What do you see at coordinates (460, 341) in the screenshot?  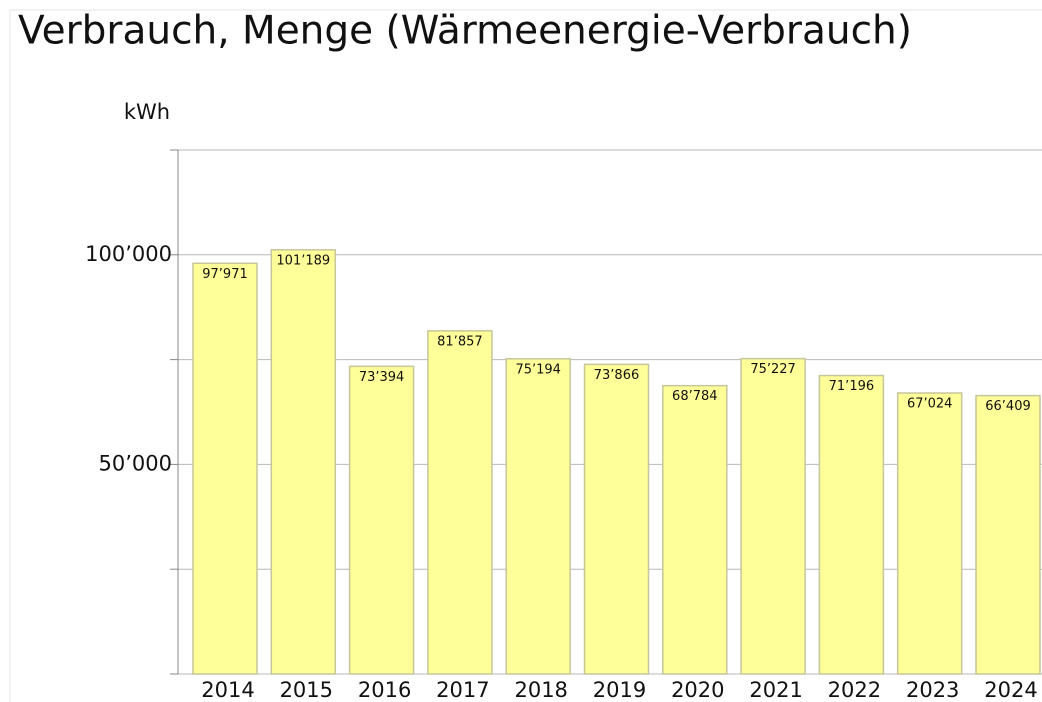 I see `value-label: 81’857` at bounding box center [460, 341].